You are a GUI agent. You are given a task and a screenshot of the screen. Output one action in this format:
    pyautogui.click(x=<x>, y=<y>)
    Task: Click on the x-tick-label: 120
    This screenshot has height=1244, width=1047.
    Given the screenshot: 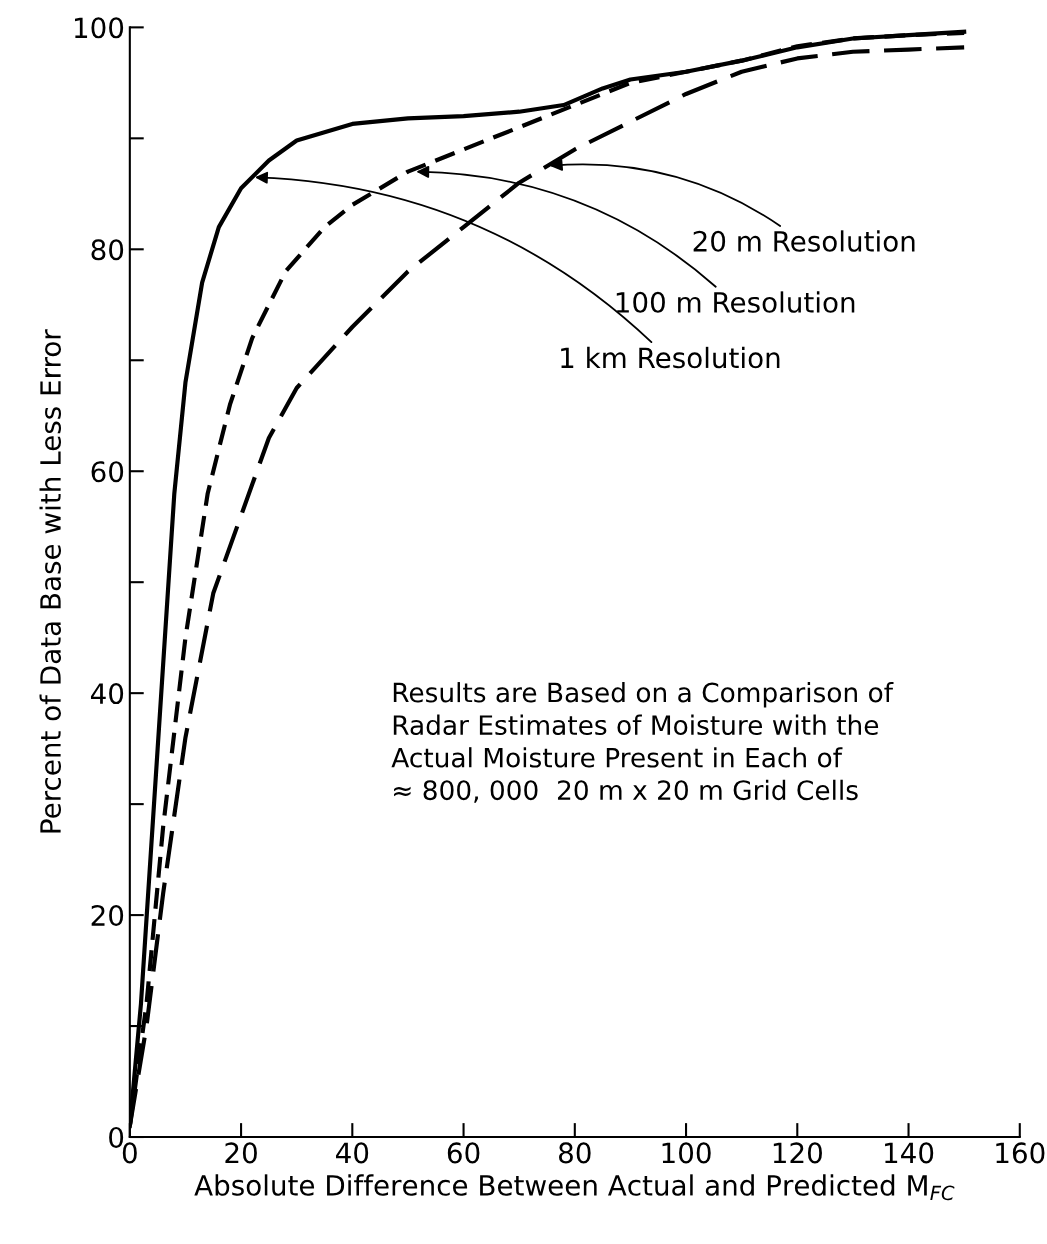 What is the action you would take?
    pyautogui.click(x=797, y=1153)
    